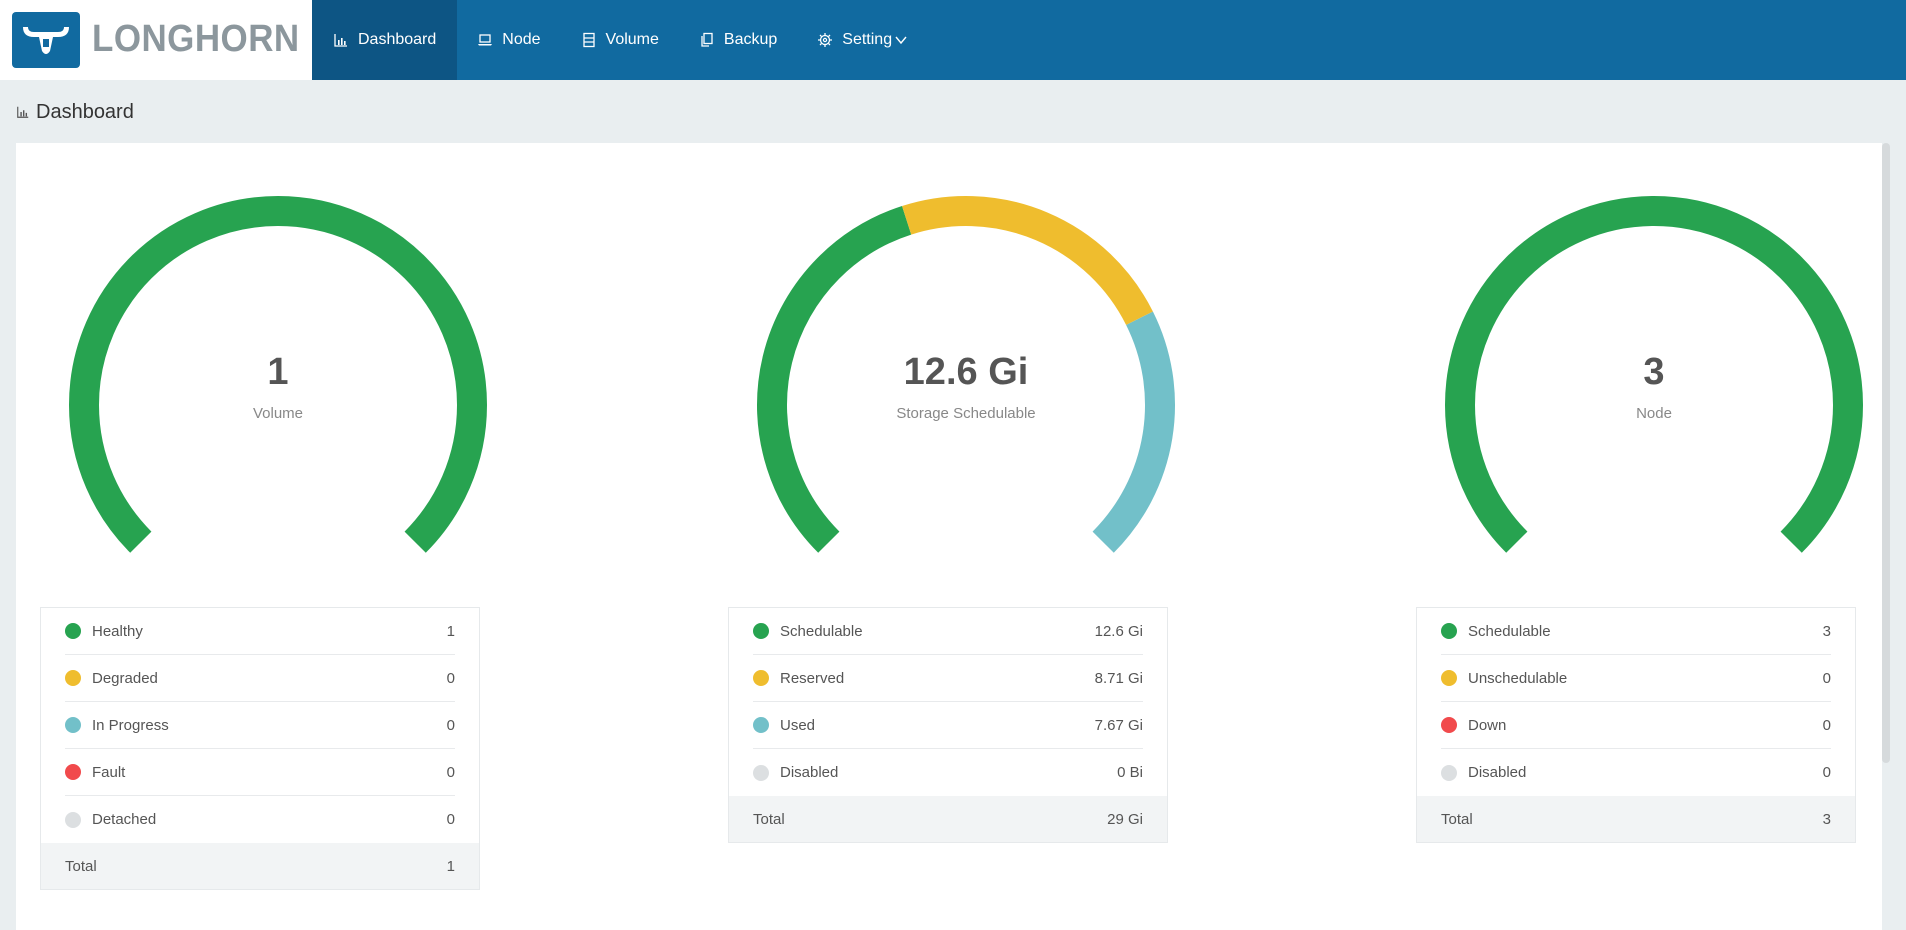 Image resolution: width=1906 pixels, height=930 pixels. I want to click on legend-value: 8.71 Gi, so click(1118, 678).